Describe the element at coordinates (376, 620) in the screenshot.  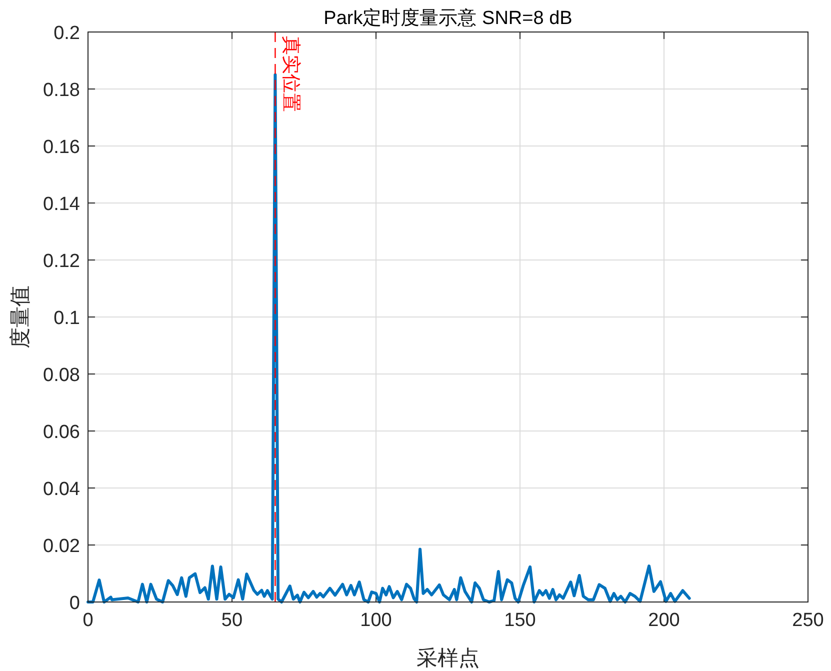
I see `x-tick-label: 100` at that location.